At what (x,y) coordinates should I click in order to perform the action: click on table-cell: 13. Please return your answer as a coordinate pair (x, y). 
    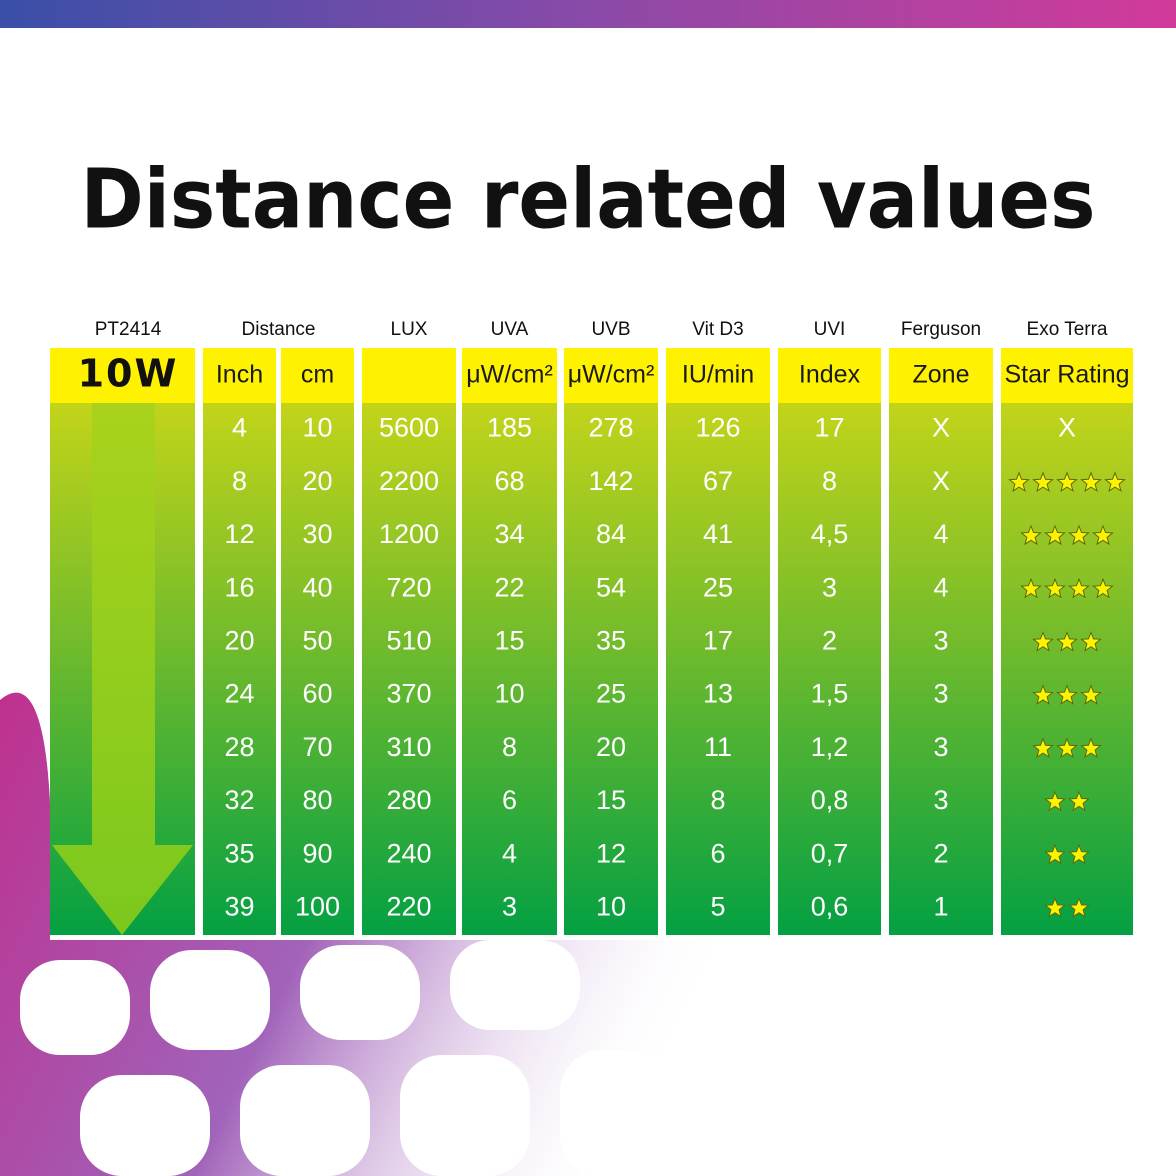
    Looking at the image, I should click on (718, 694).